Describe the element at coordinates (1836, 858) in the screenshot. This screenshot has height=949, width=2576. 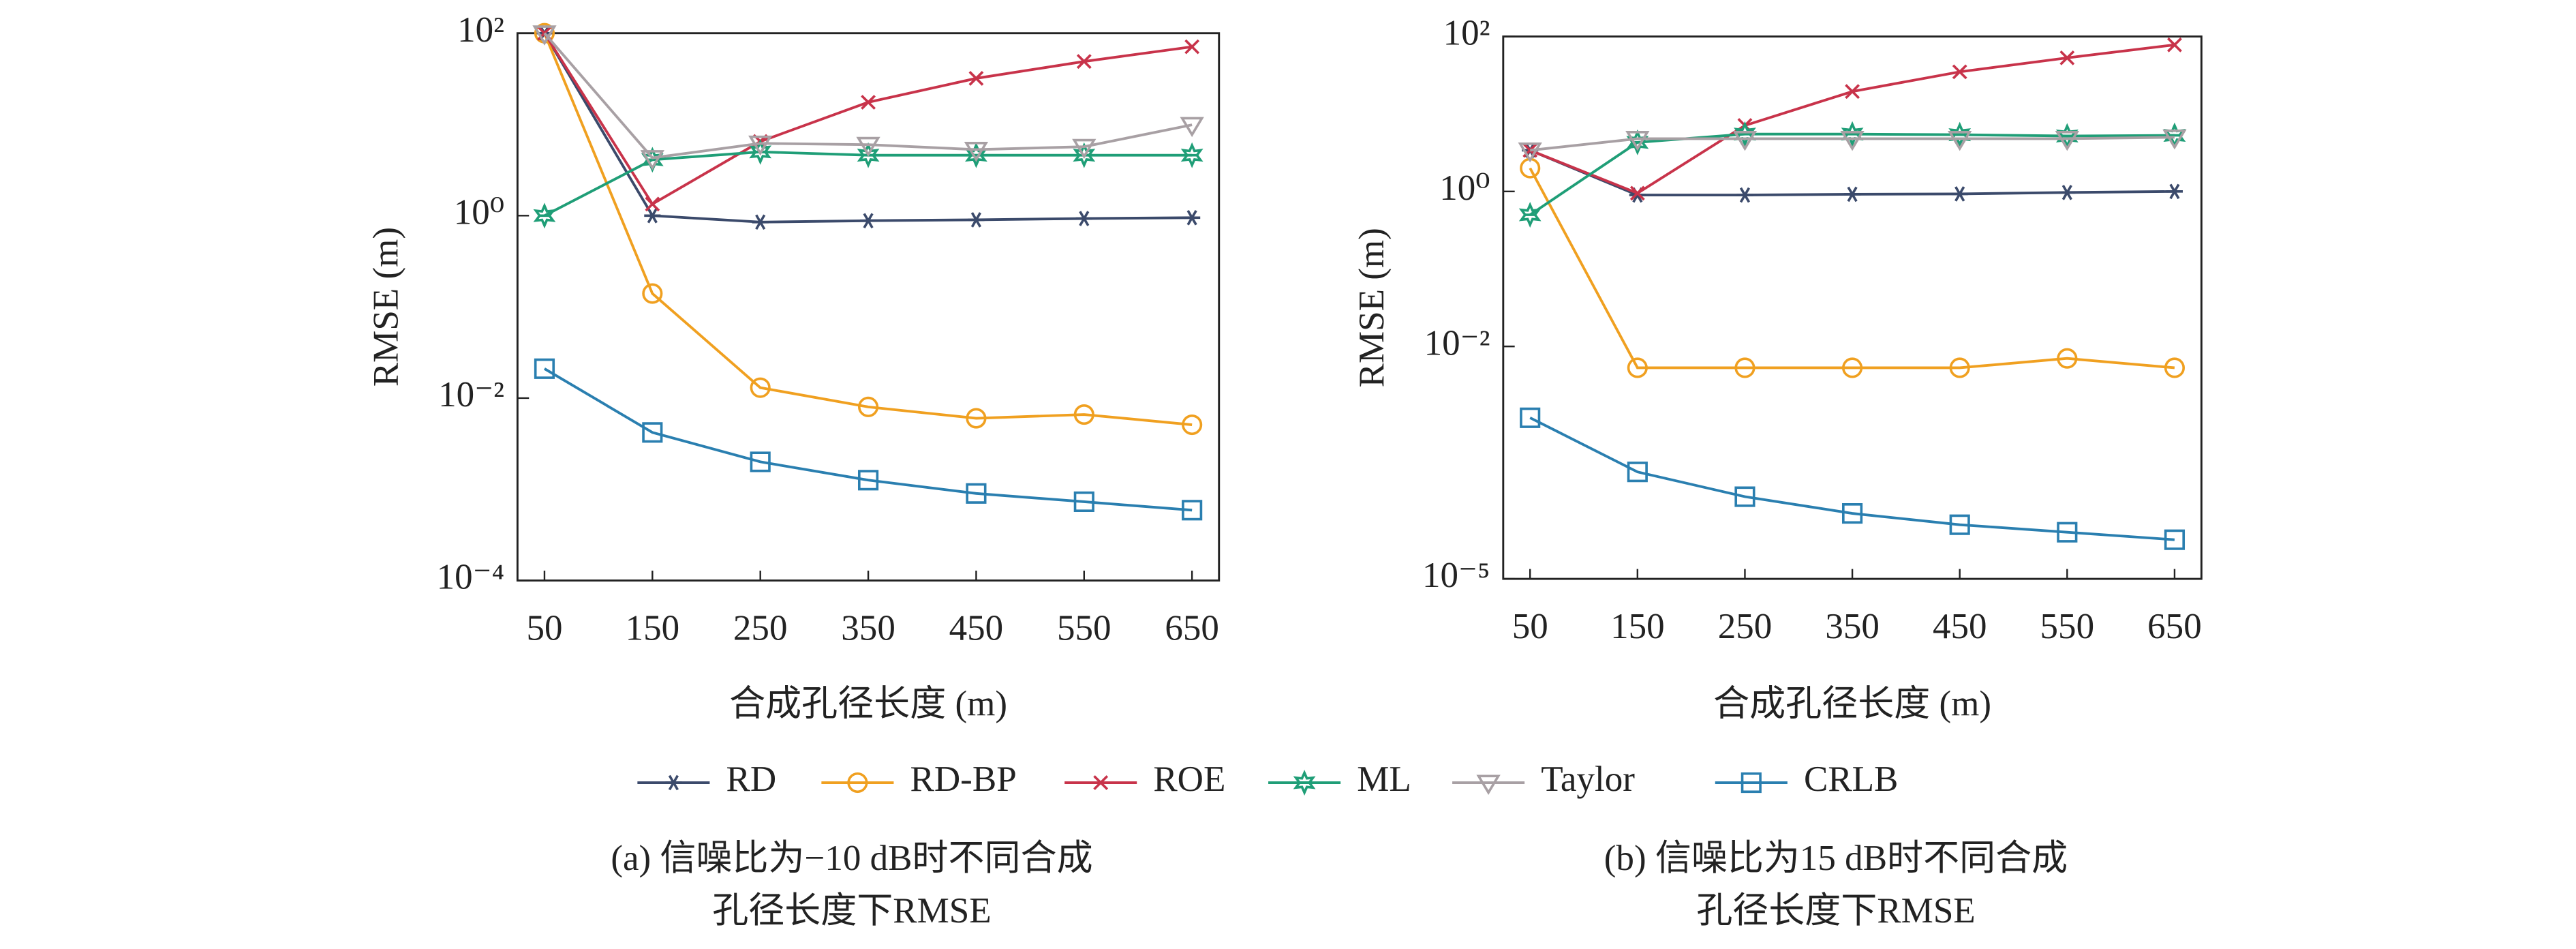
I see `caption: (b) 信噪比为15 dB时不同合成` at that location.